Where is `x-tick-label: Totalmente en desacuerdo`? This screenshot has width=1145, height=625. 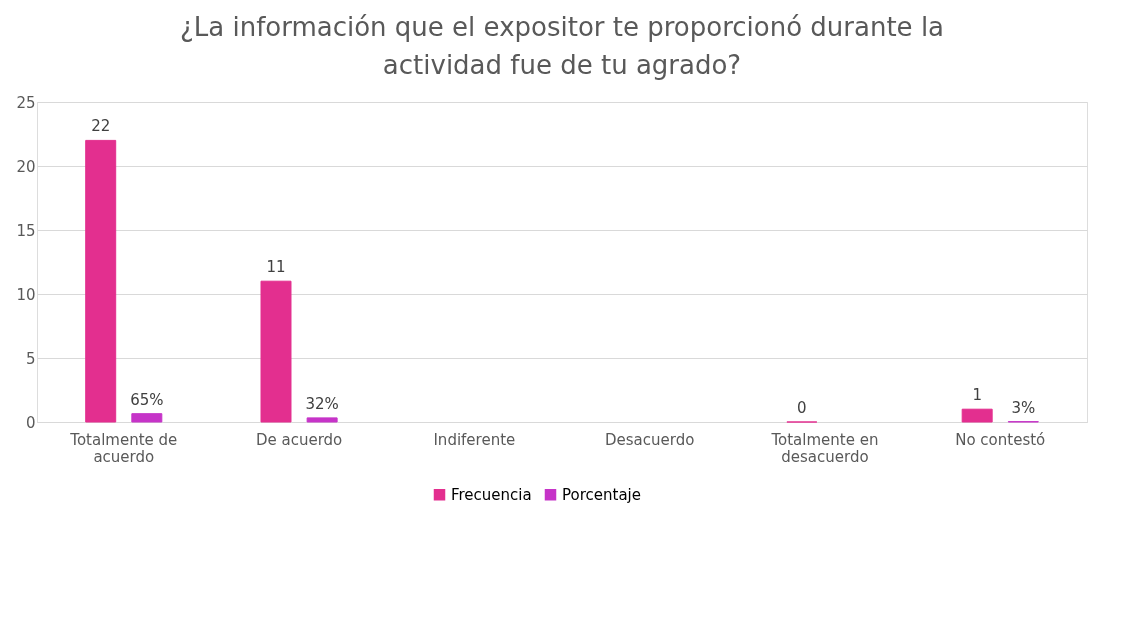 x-tick-label: Totalmente en desacuerdo is located at coordinates (824, 448).